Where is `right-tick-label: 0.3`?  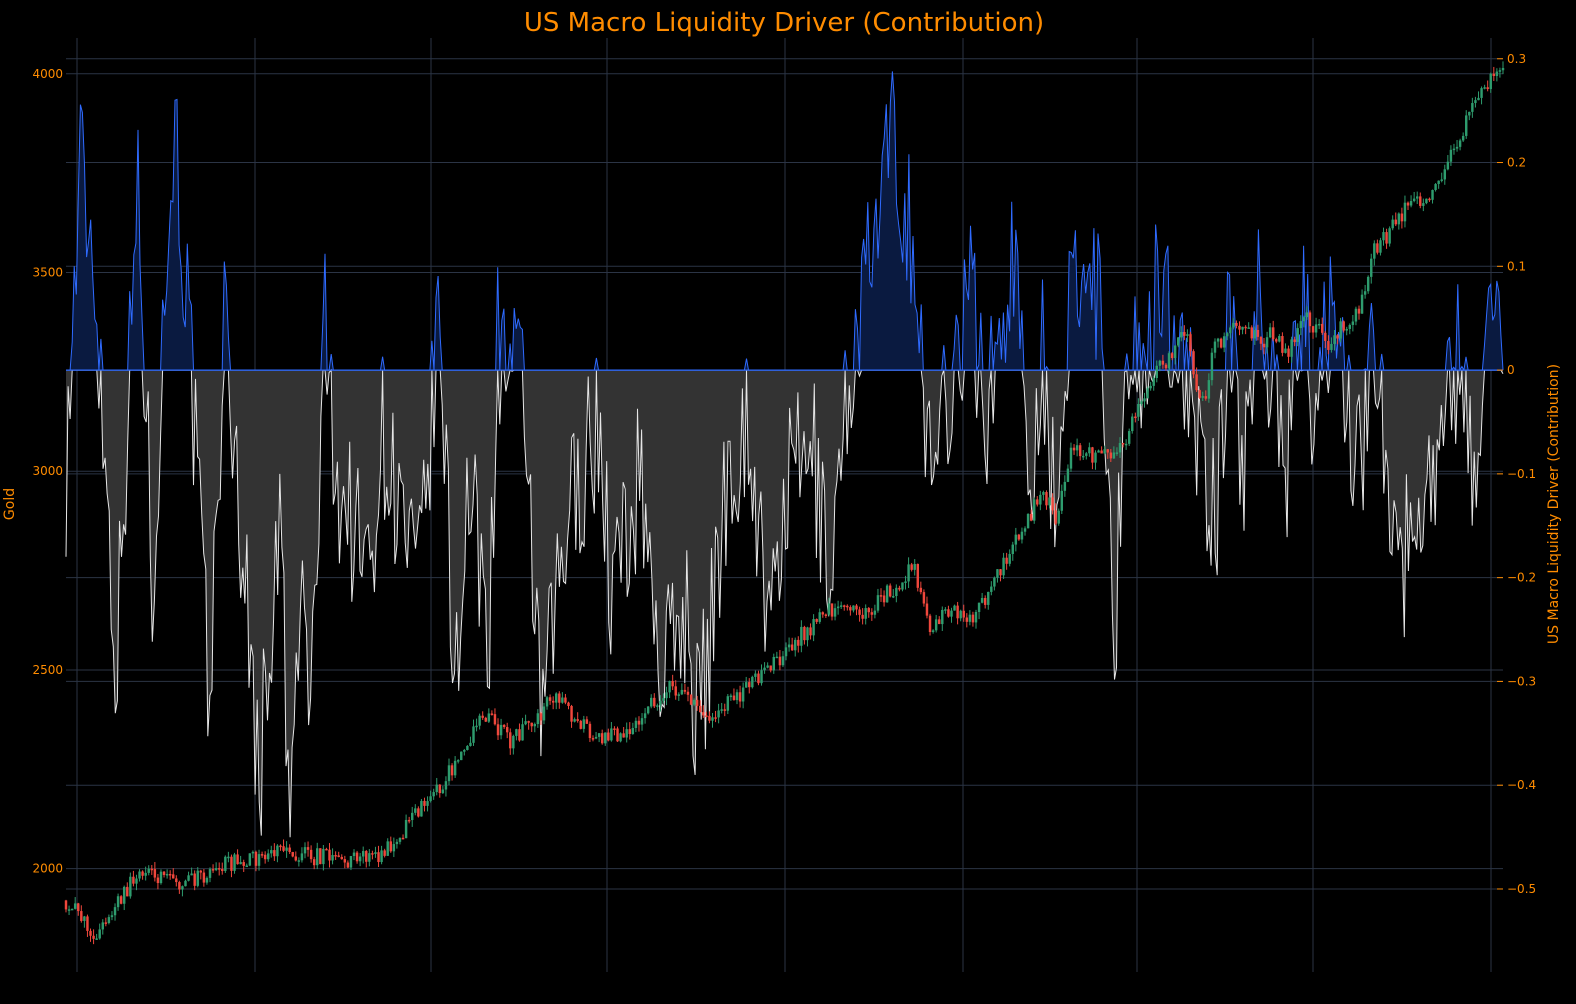
right-tick-label: 0.3 is located at coordinates (1516, 59).